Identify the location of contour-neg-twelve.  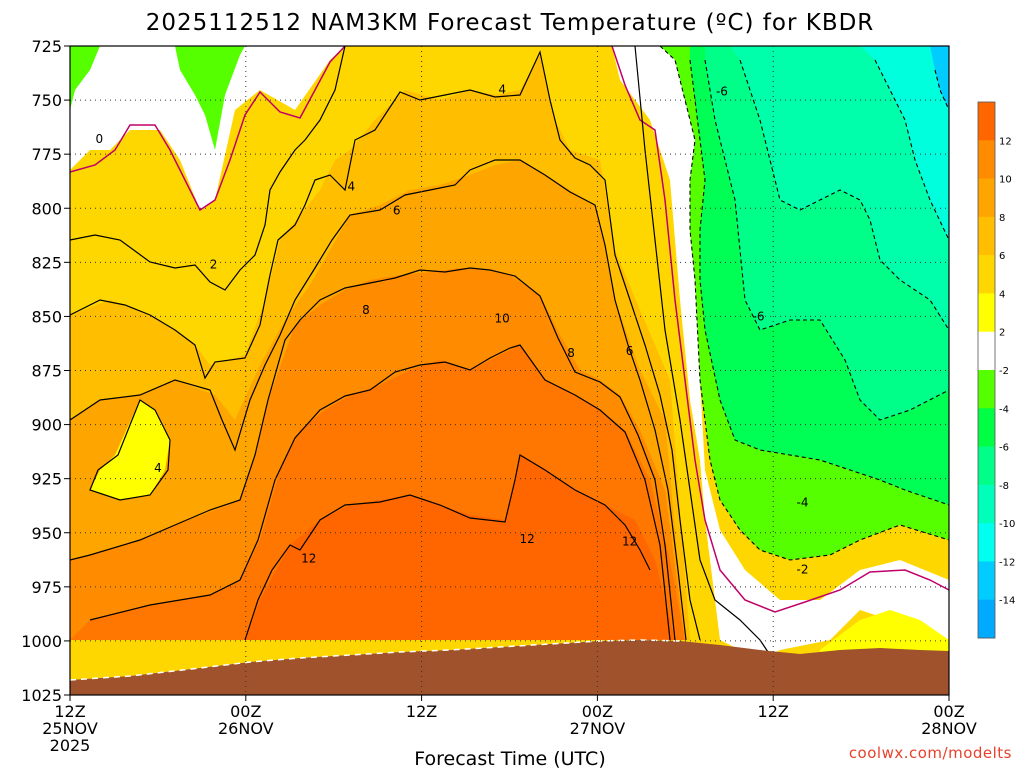
(942, 90).